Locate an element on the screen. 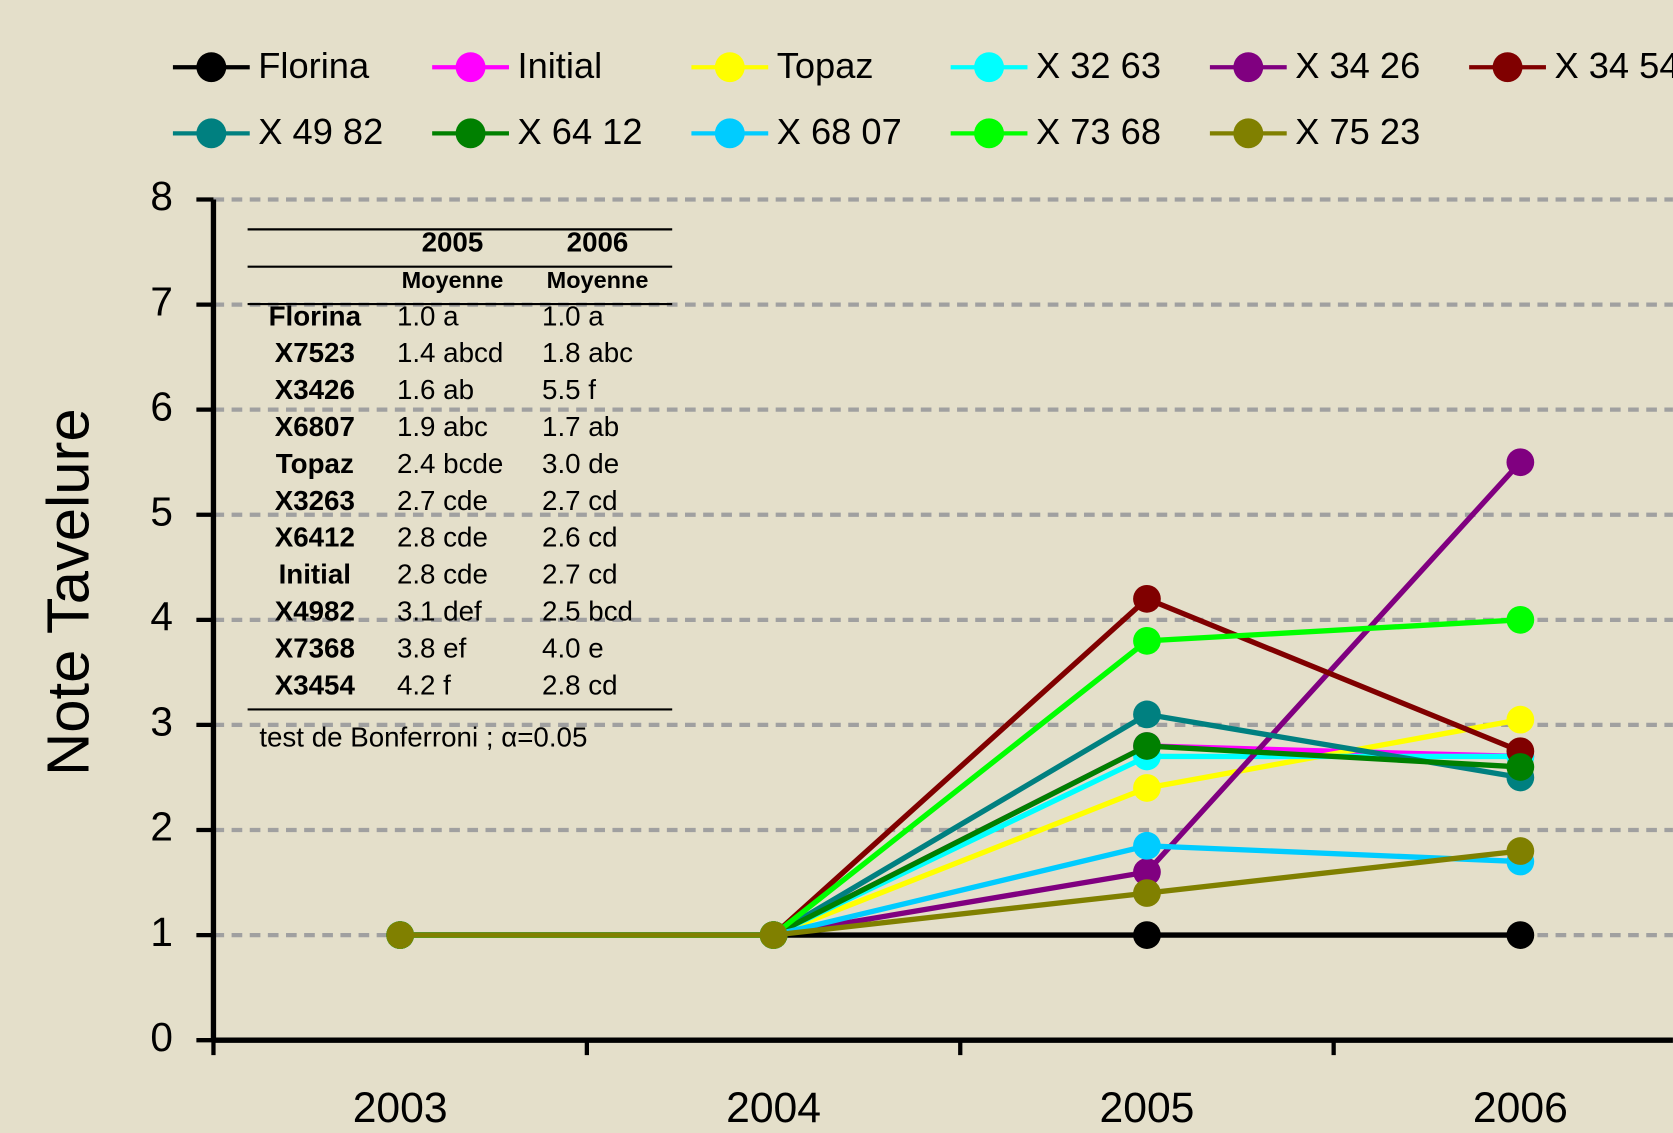 This screenshot has height=1133, width=1673. table-row-name: X6412 is located at coordinates (315, 537).